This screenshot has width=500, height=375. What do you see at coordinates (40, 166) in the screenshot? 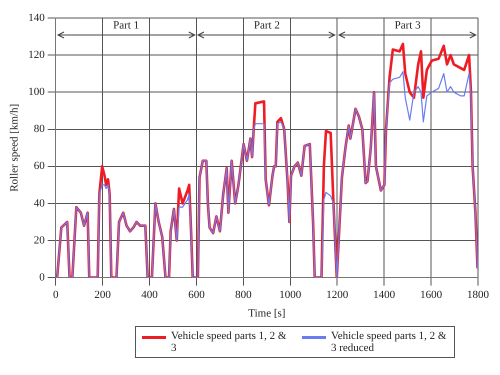
I see `y-tick-label: 60` at bounding box center [40, 166].